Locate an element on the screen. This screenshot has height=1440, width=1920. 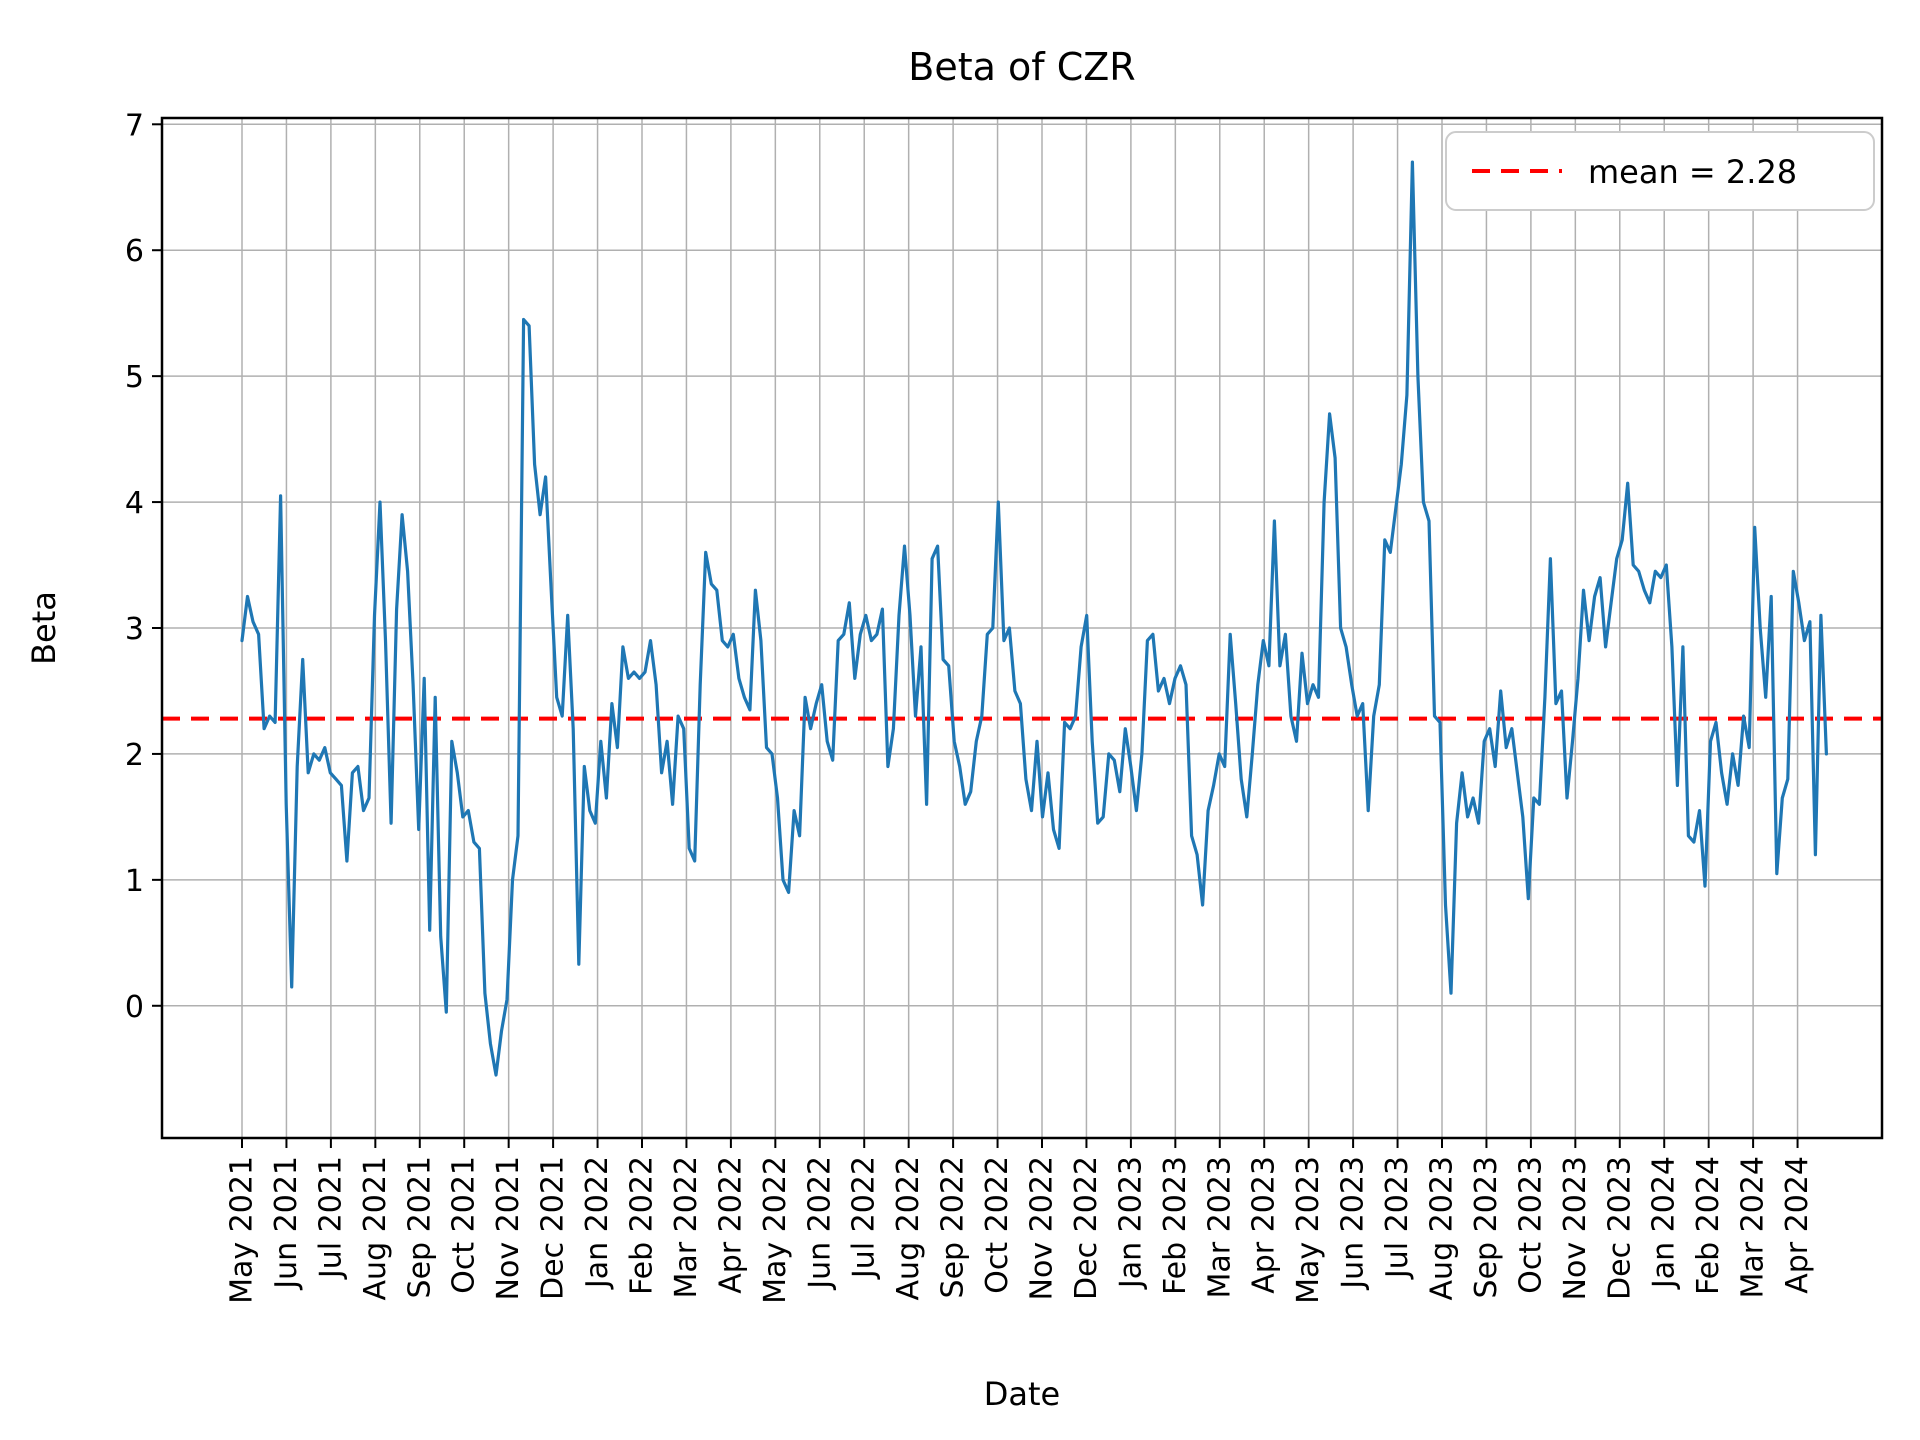
x-tick-label: Dec 2023 is located at coordinates (1619, 1228).